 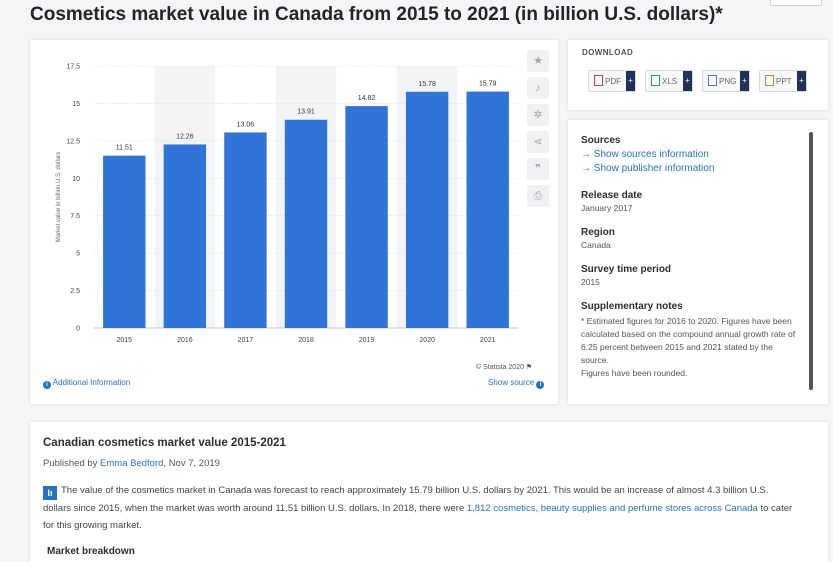 What do you see at coordinates (306, 340) in the screenshot?
I see `x-tick-label: 2018` at bounding box center [306, 340].